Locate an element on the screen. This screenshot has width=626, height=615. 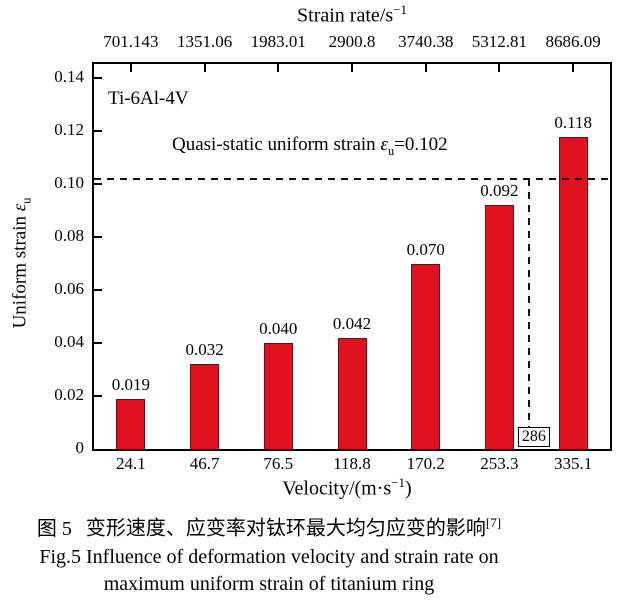
bar-value-label: 0.019 is located at coordinates (130, 384).